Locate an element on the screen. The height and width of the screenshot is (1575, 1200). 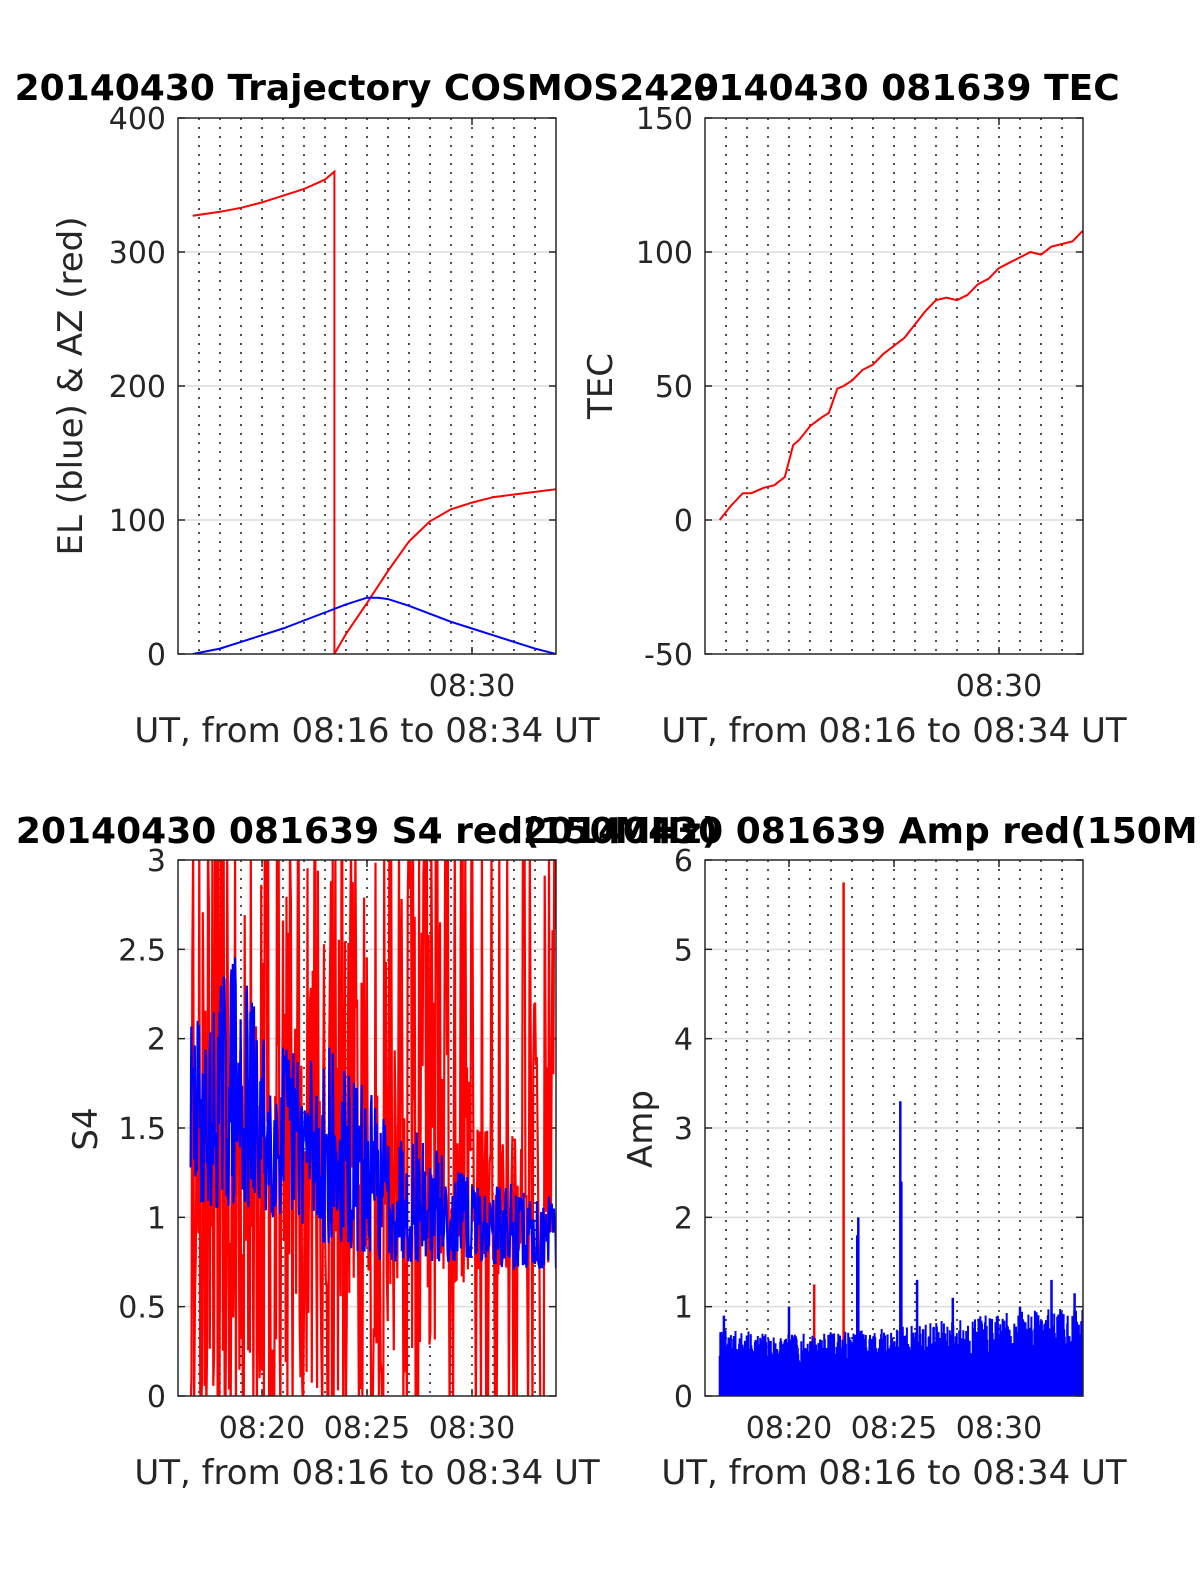
chart-title: 20140430 081639 Amp red(150MHz) is located at coordinates (861, 831).